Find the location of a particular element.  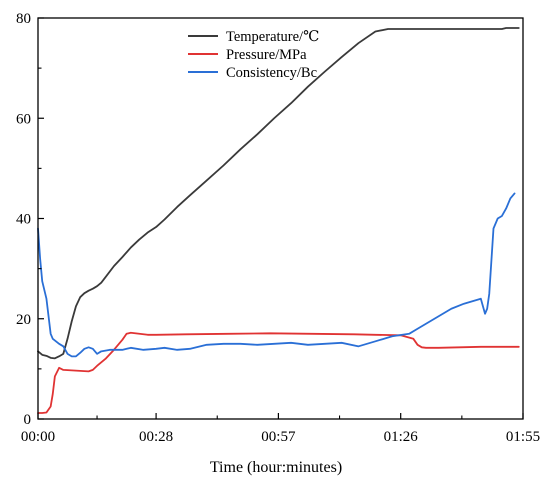

x-tick-label: 01:55 is located at coordinates (523, 437).